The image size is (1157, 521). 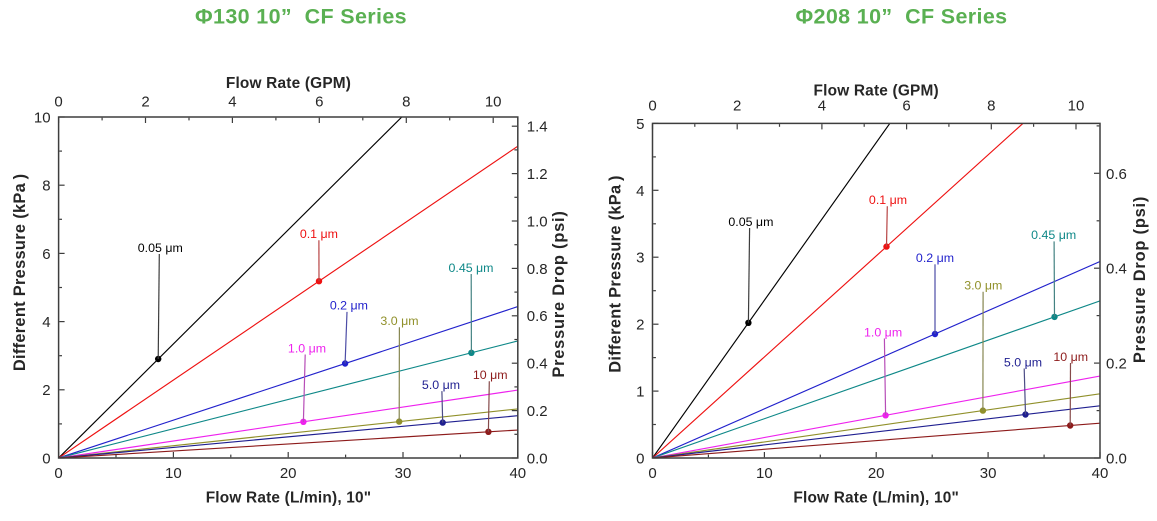 What do you see at coordinates (537, 127) in the screenshot?
I see `svg-text: 1.4` at bounding box center [537, 127].